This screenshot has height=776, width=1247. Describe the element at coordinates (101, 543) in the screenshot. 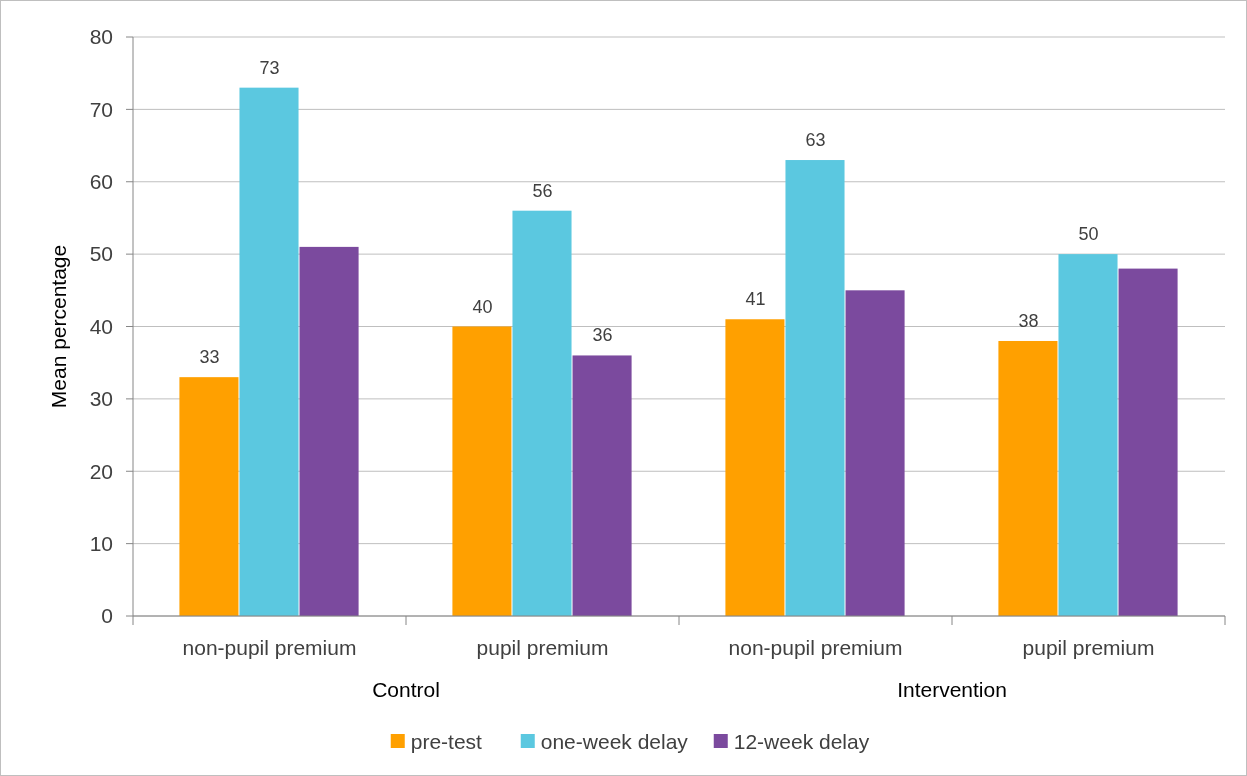

I see `y-tick-label: 10` at that location.